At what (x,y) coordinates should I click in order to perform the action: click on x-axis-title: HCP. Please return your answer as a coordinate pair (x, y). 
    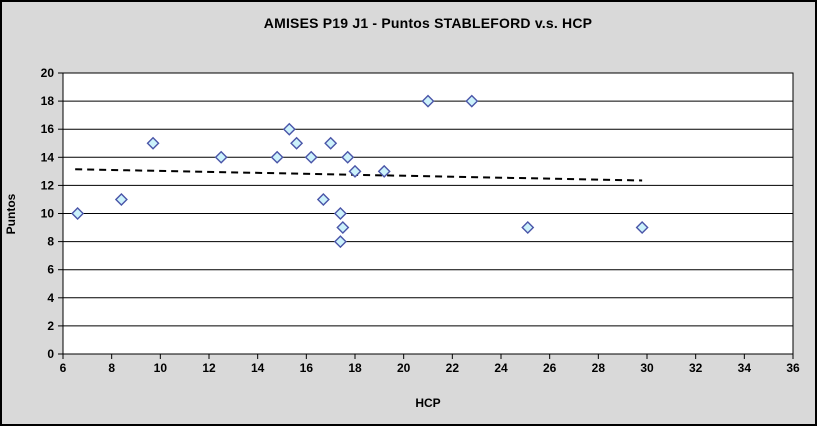
    Looking at the image, I should click on (428, 403).